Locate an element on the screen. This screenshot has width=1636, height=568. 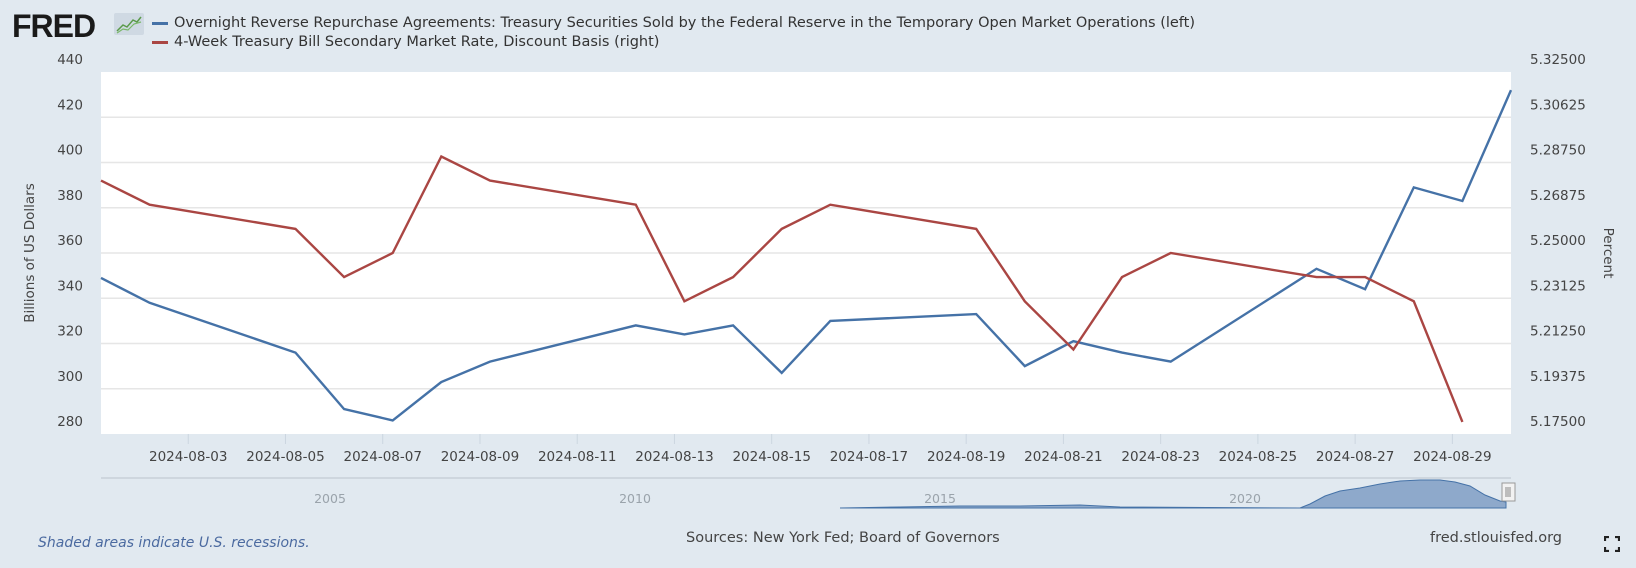
y2-tick-label: 5.17500 is located at coordinates (1558, 422).